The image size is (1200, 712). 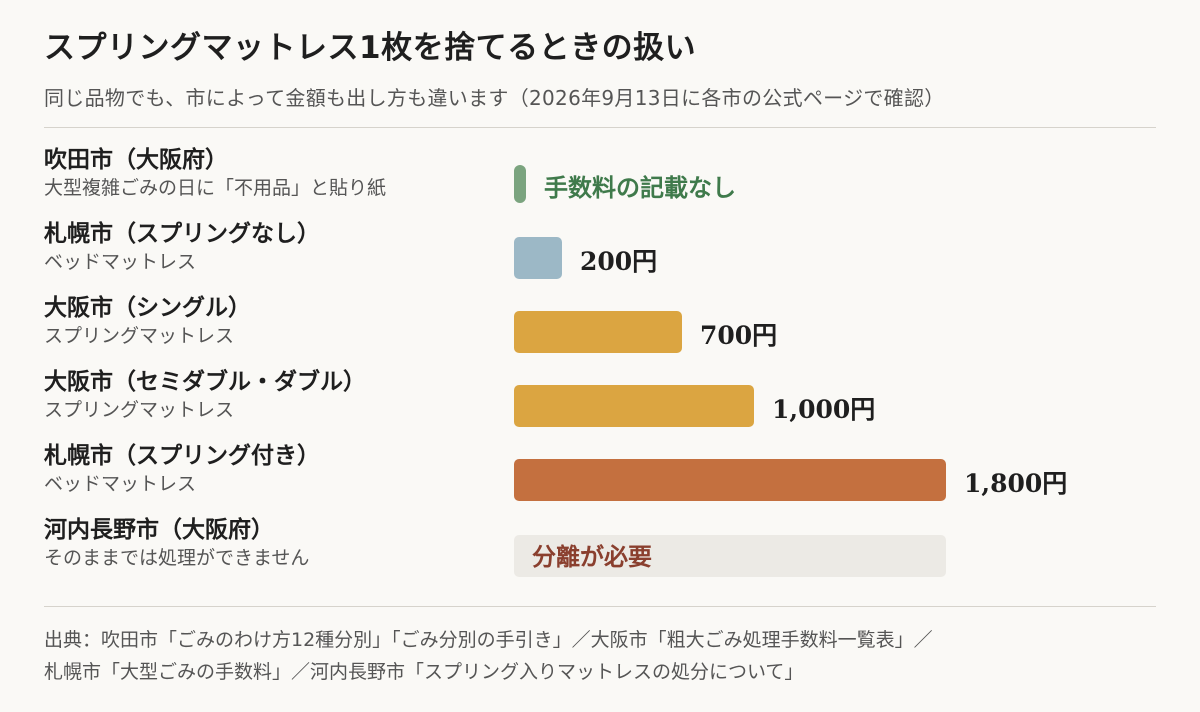 I want to click on no-fee-marker, so click(x=520, y=184).